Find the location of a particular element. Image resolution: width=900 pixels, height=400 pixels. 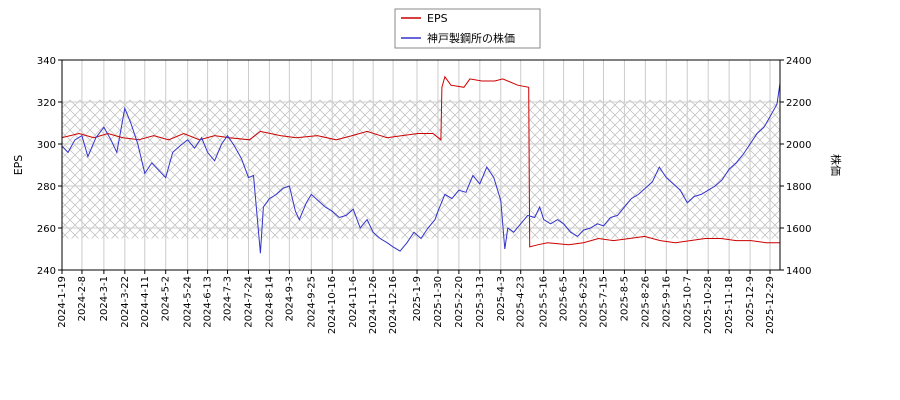

x-tick-label: 2025-3-13 is located at coordinates (480, 302).